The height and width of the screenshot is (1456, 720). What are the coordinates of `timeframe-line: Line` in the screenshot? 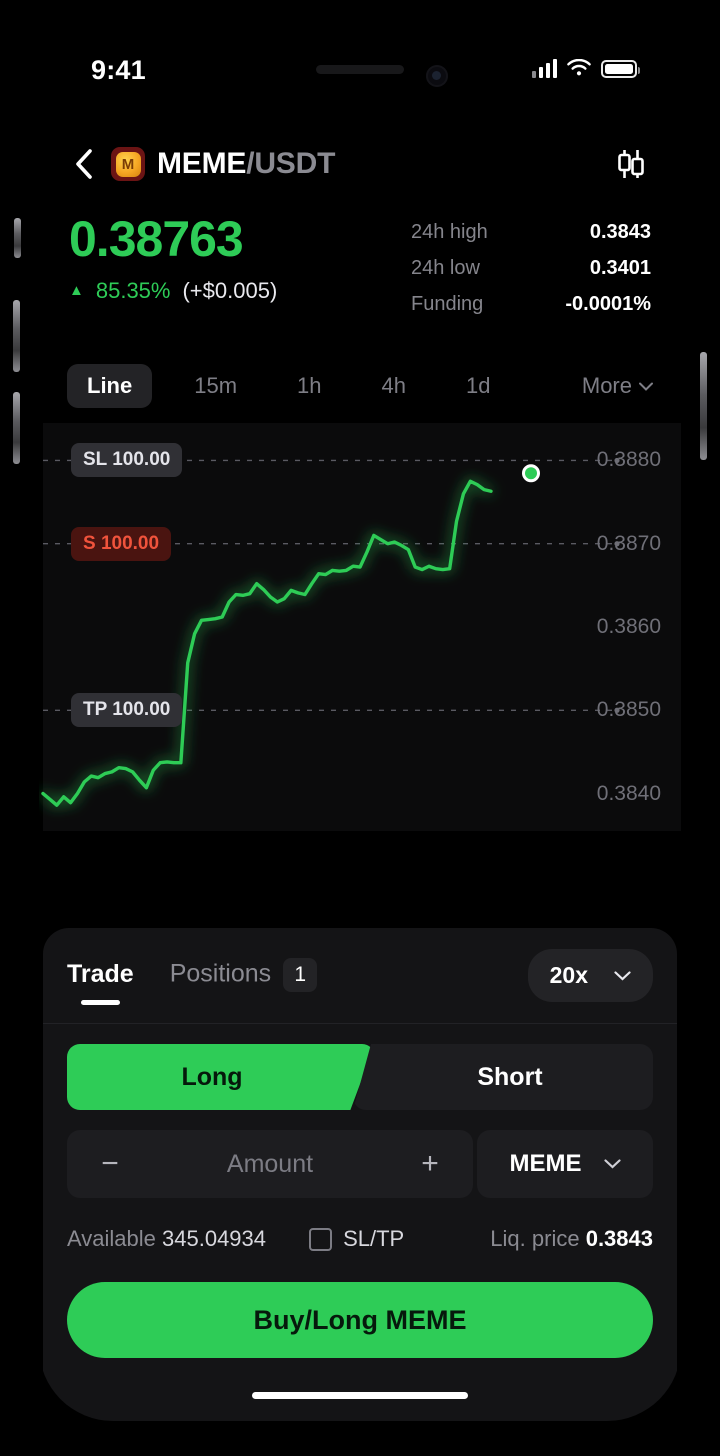 It's located at (110, 386).